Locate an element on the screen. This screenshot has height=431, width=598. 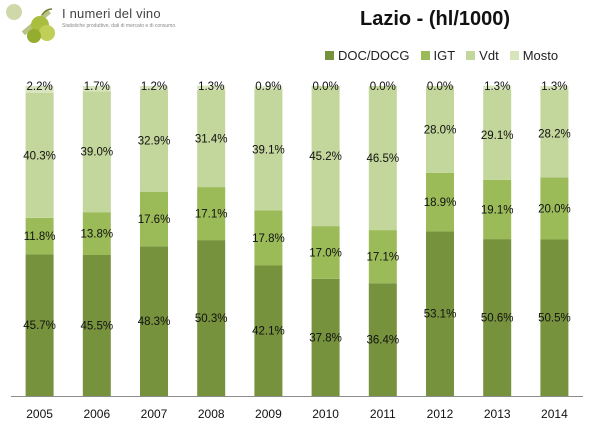
bar-mosto-2008 is located at coordinates (211, 87).